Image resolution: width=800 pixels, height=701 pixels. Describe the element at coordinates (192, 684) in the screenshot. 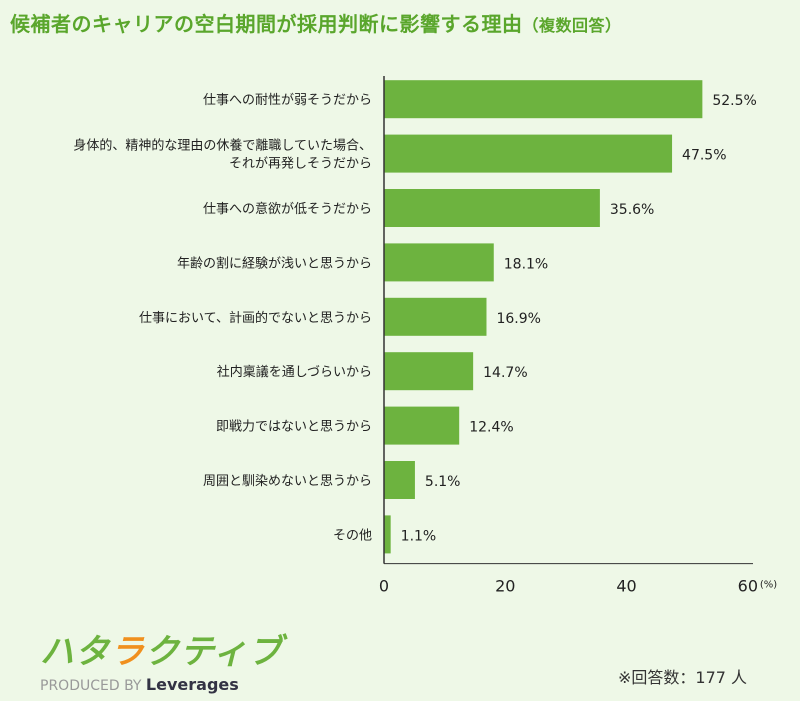

I see `brand-name: Leverages` at that location.